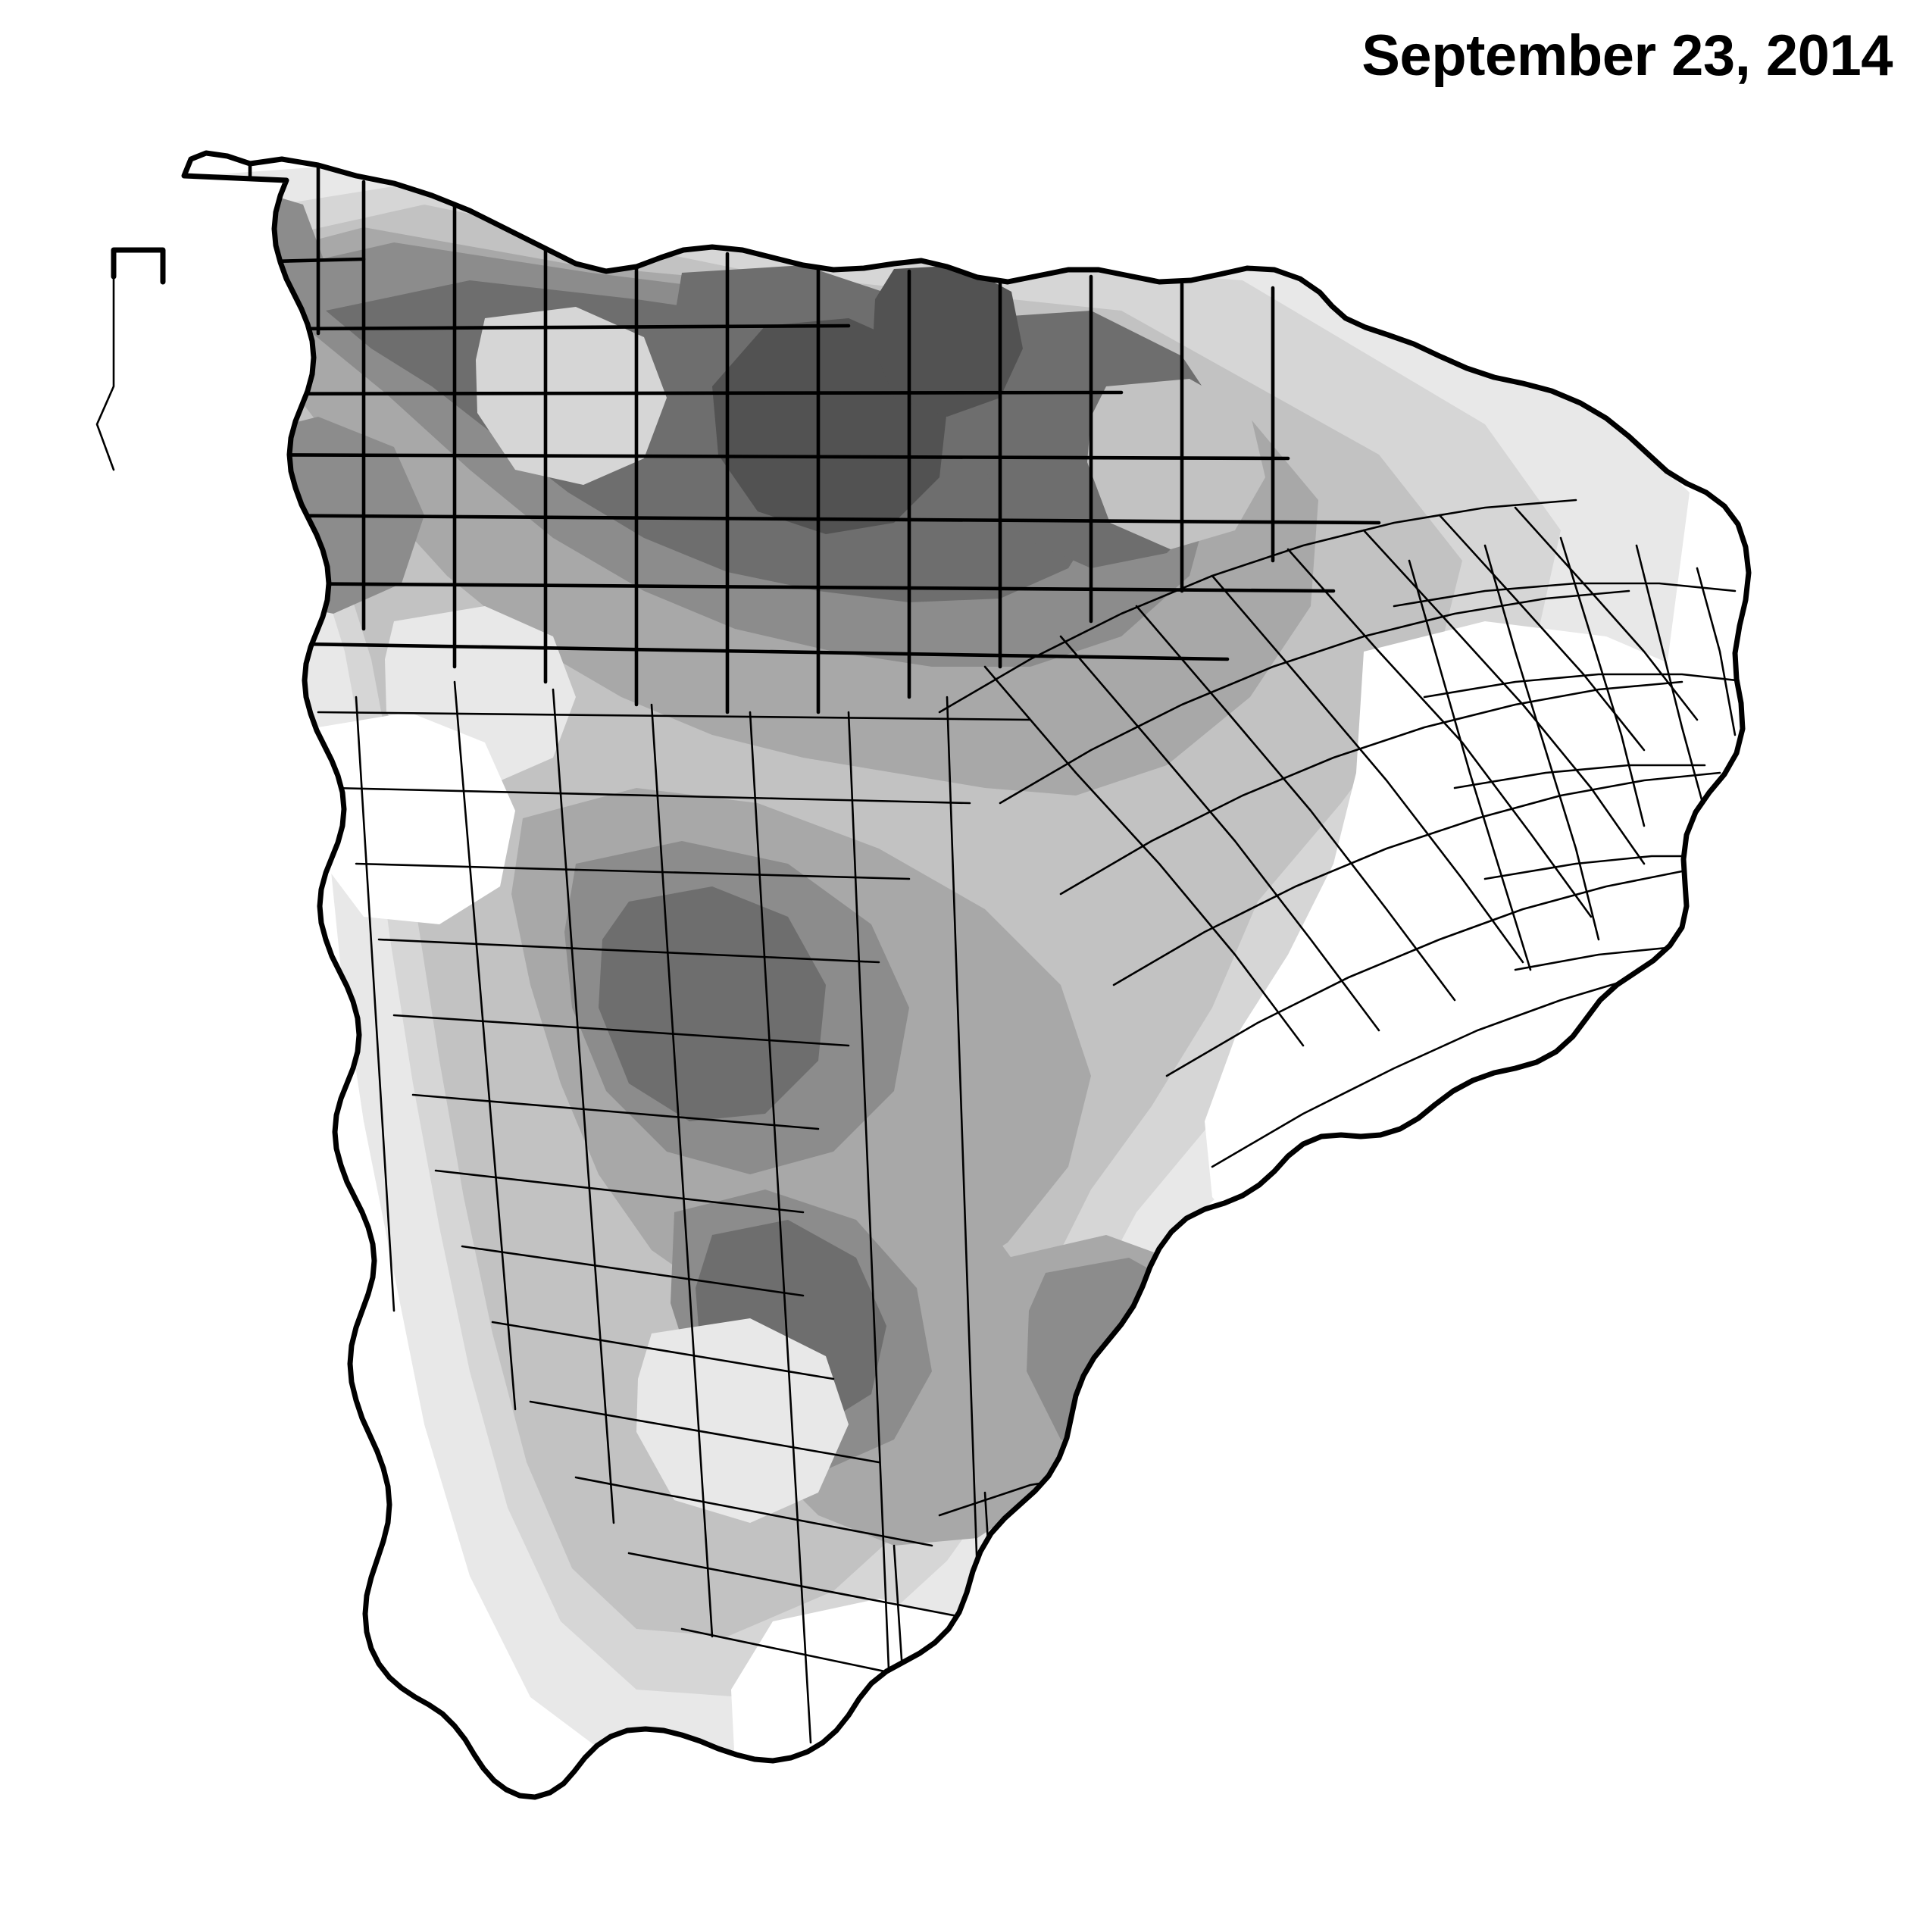 The width and height of the screenshot is (1932, 1932). What do you see at coordinates (224, 519) in the screenshot?
I see `drought-region-none-elpaso` at bounding box center [224, 519].